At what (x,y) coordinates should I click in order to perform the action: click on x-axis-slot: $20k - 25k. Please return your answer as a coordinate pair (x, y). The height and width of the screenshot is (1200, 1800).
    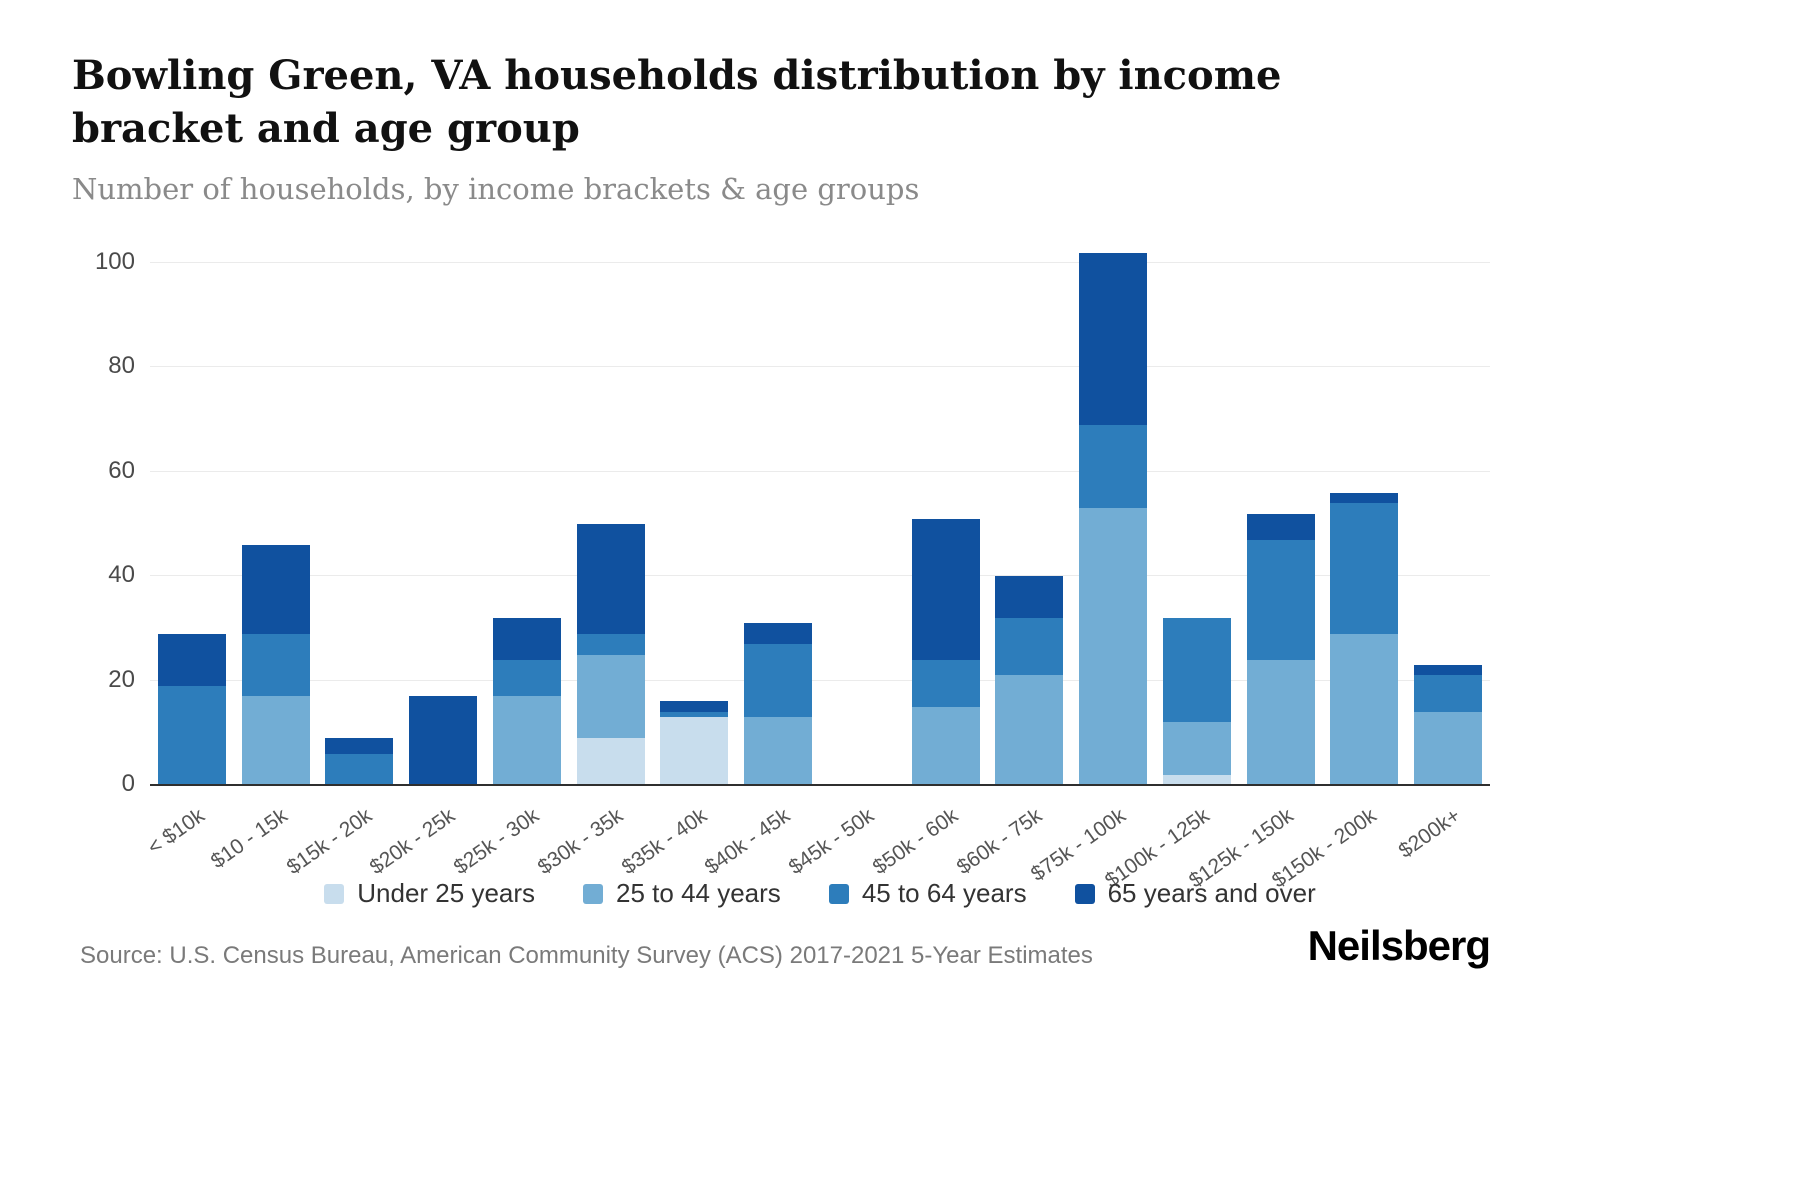
    Looking at the image, I should click on (425, 842).